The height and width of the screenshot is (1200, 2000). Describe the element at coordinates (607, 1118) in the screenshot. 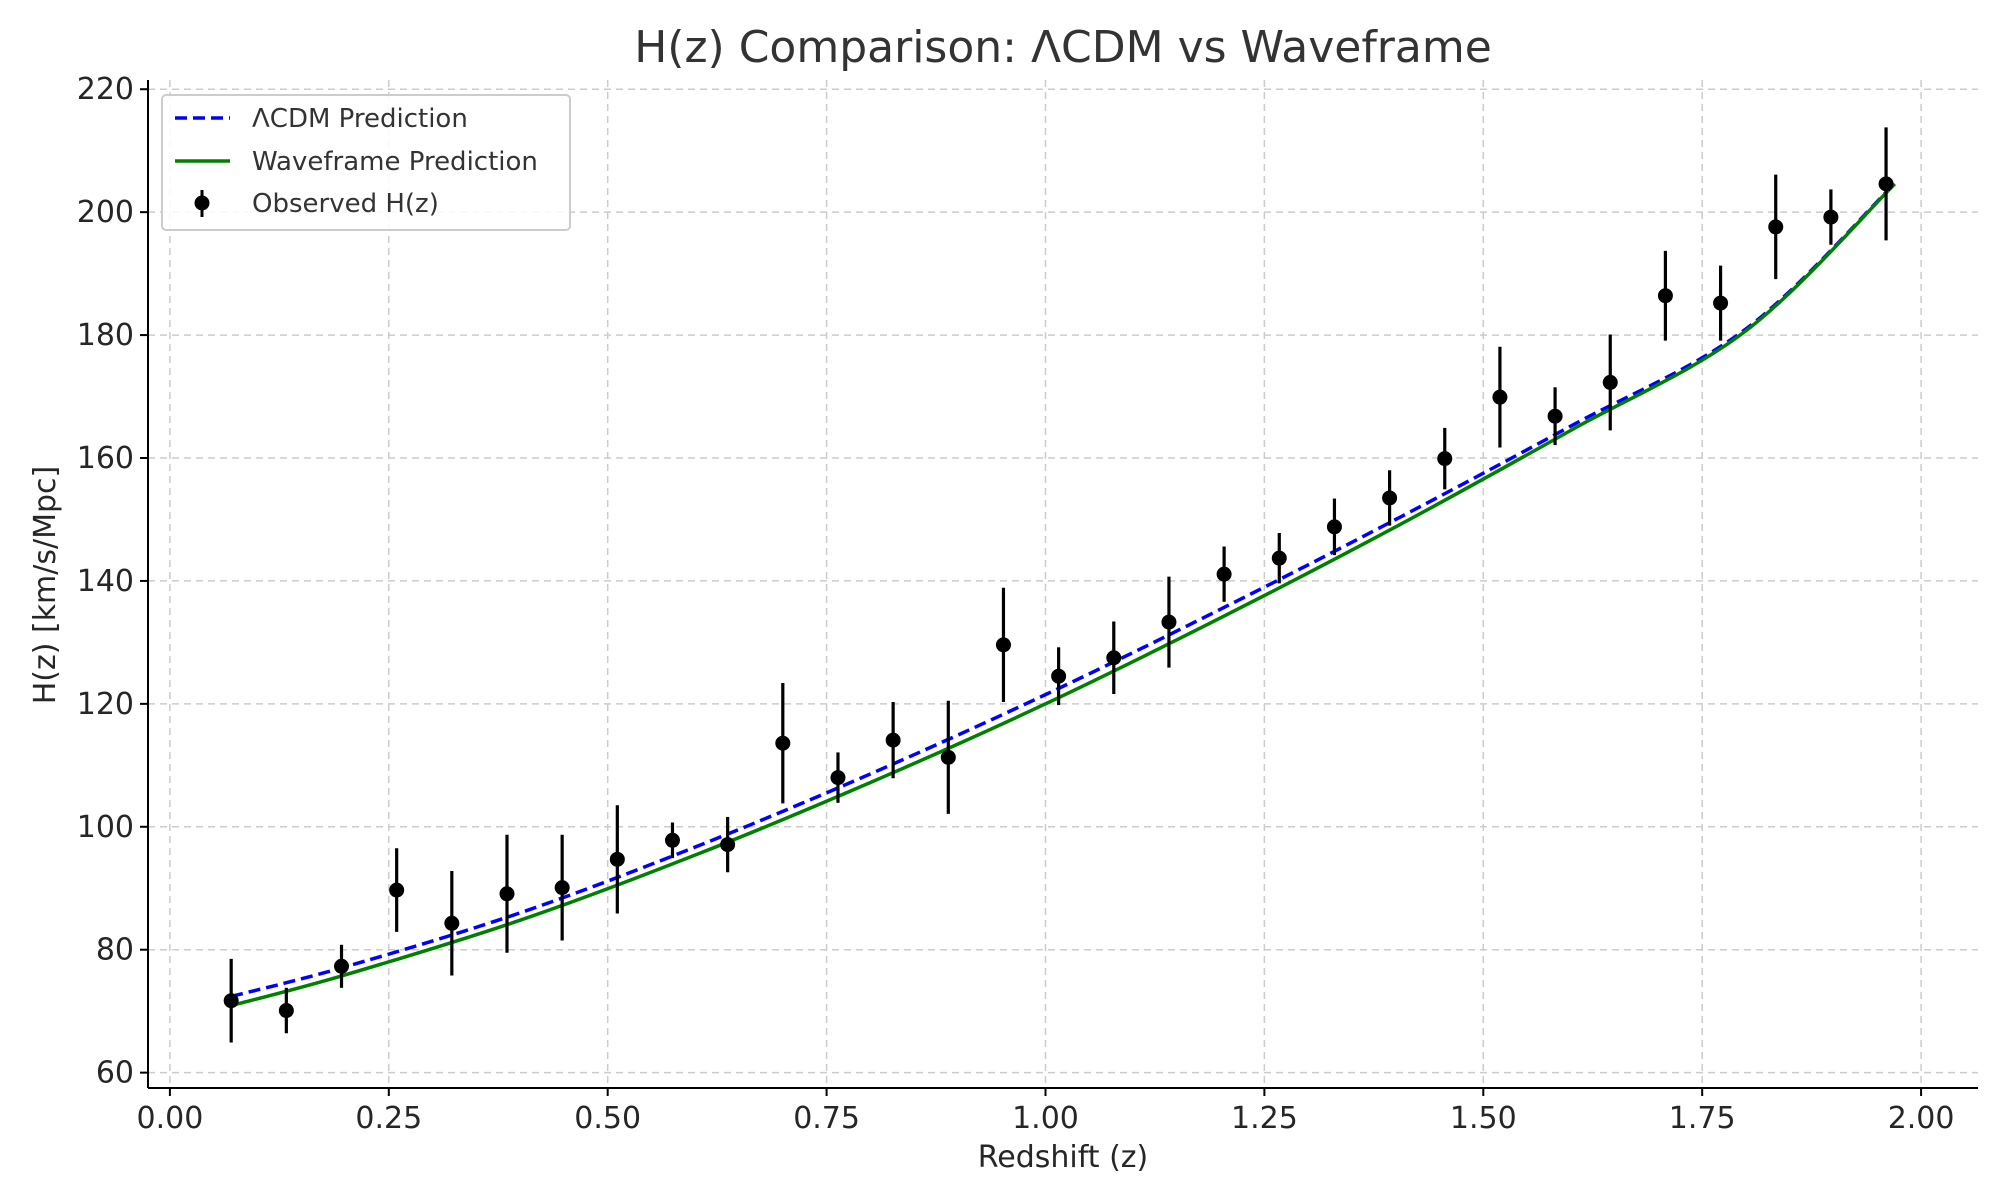

I see `x-tick-label-2: 0.50` at that location.